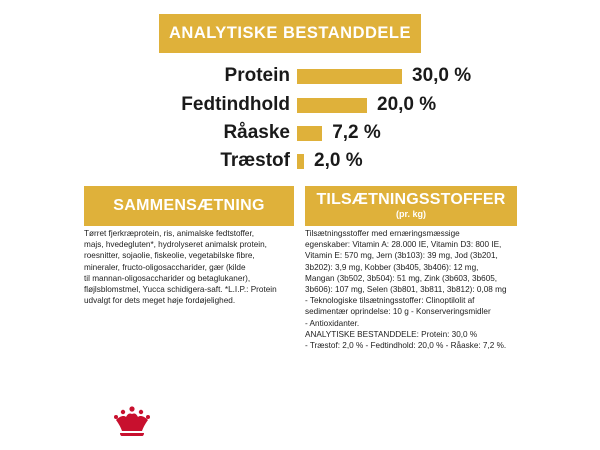 Image resolution: width=600 pixels, height=450 pixels. Describe the element at coordinates (256, 132) in the screenshot. I see `bar-label-ash: Råaske` at that location.